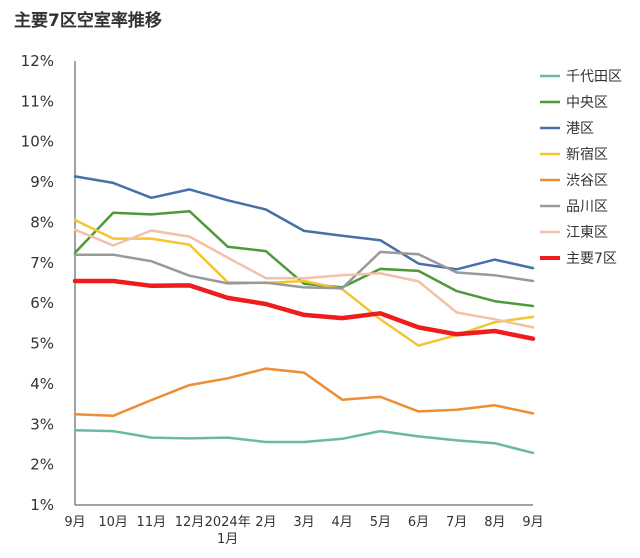 This screenshot has width=640, height=558. Describe the element at coordinates (152, 522) in the screenshot. I see `x-tick-label: 11月` at that location.